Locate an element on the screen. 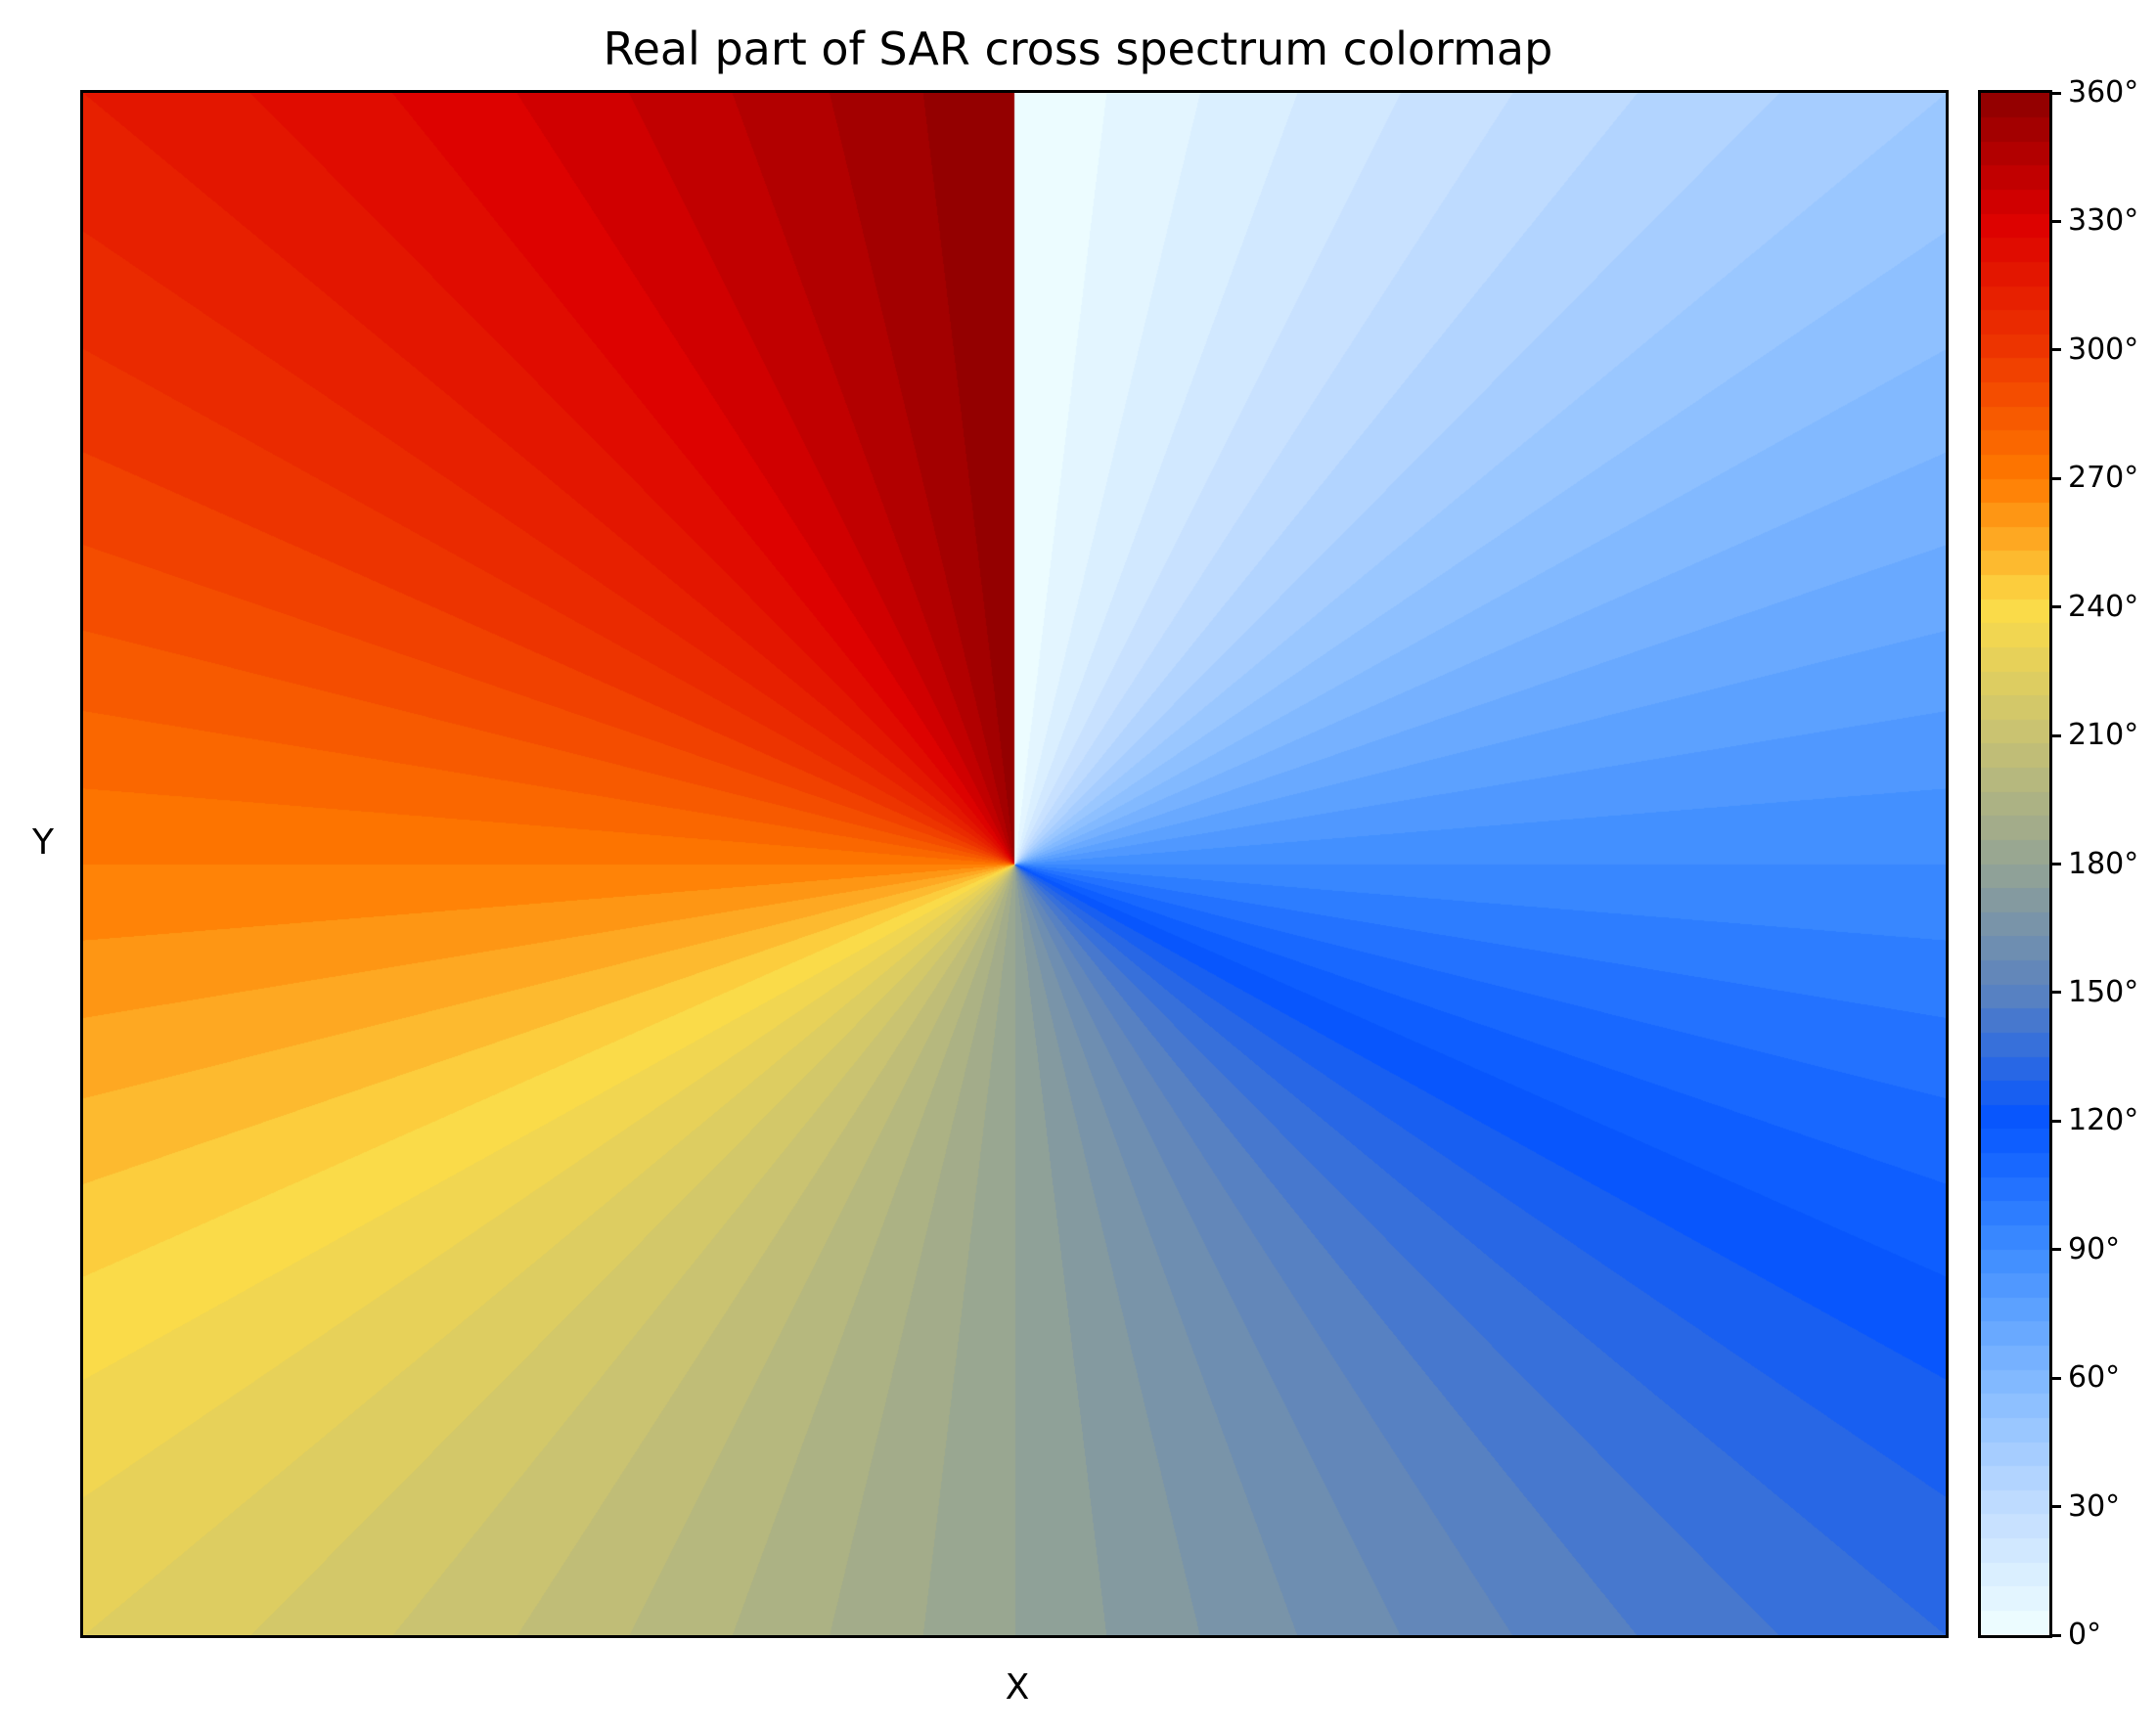 The width and height of the screenshot is (2156, 1731). colorbar-tick-label: 0° is located at coordinates (2085, 1635).